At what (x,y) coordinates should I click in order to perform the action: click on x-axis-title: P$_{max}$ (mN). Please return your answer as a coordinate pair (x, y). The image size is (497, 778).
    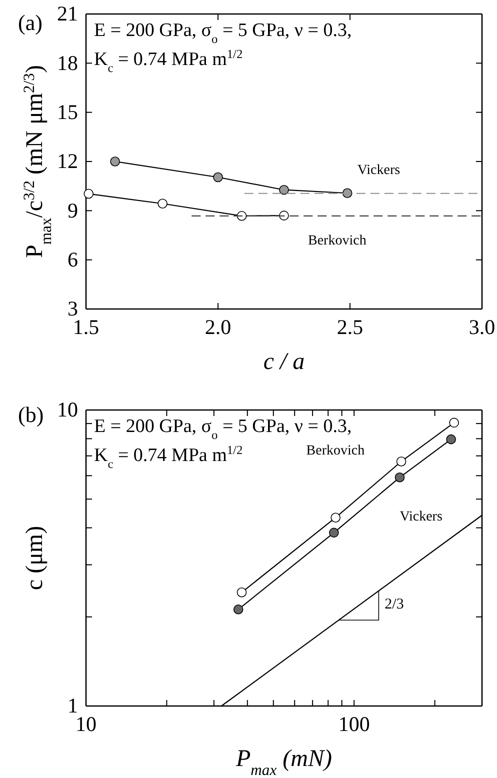
    Looking at the image, I should click on (283, 762).